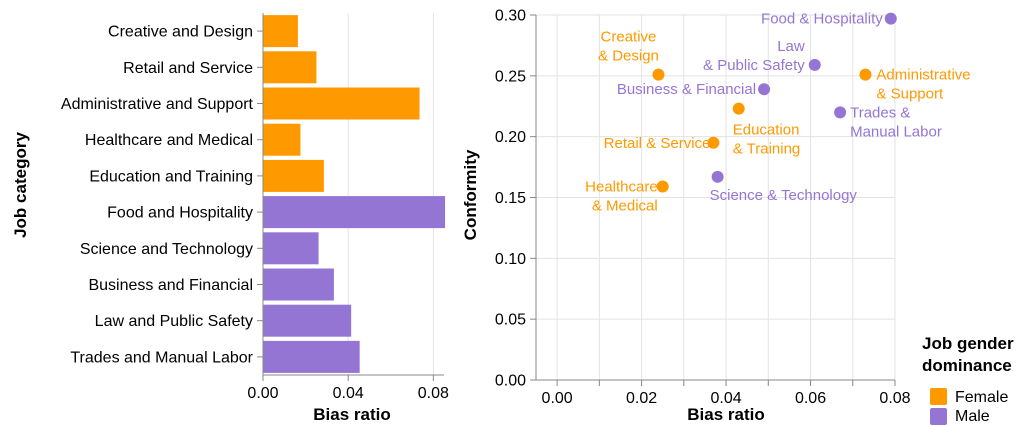  I want to click on scatter-y-tick-label: 0.10, so click(510, 259).